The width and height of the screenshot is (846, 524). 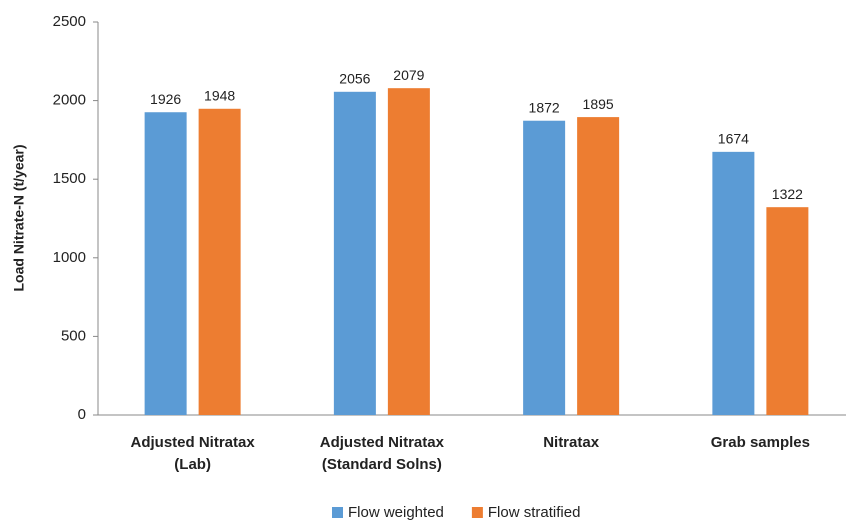 What do you see at coordinates (408, 75) in the screenshot?
I see `value-label: 2079` at bounding box center [408, 75].